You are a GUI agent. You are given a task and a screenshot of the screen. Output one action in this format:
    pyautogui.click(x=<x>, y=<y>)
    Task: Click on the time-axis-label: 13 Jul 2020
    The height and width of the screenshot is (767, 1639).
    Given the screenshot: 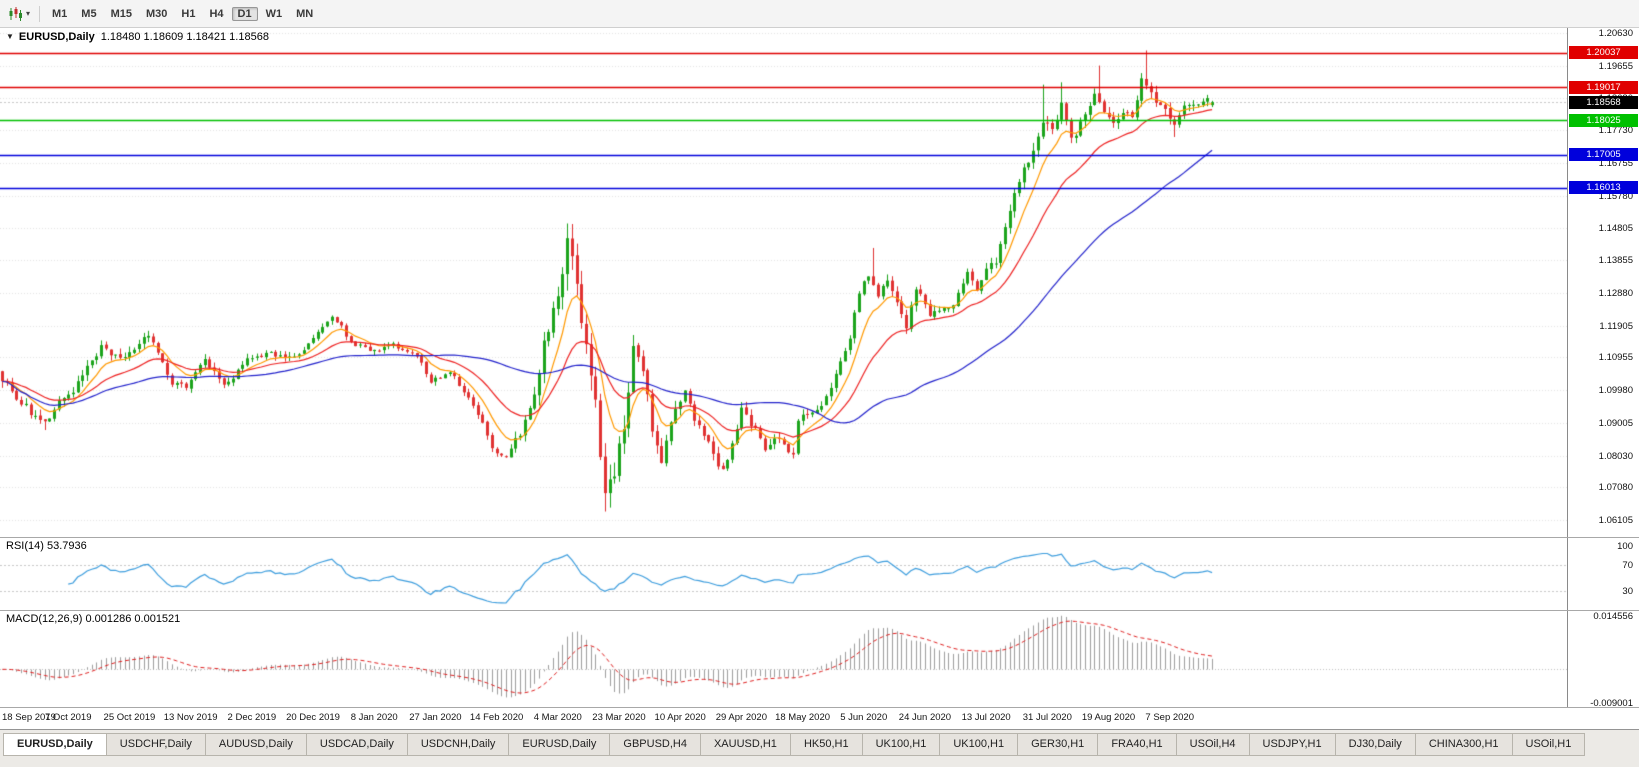 What is the action you would take?
    pyautogui.click(x=986, y=717)
    